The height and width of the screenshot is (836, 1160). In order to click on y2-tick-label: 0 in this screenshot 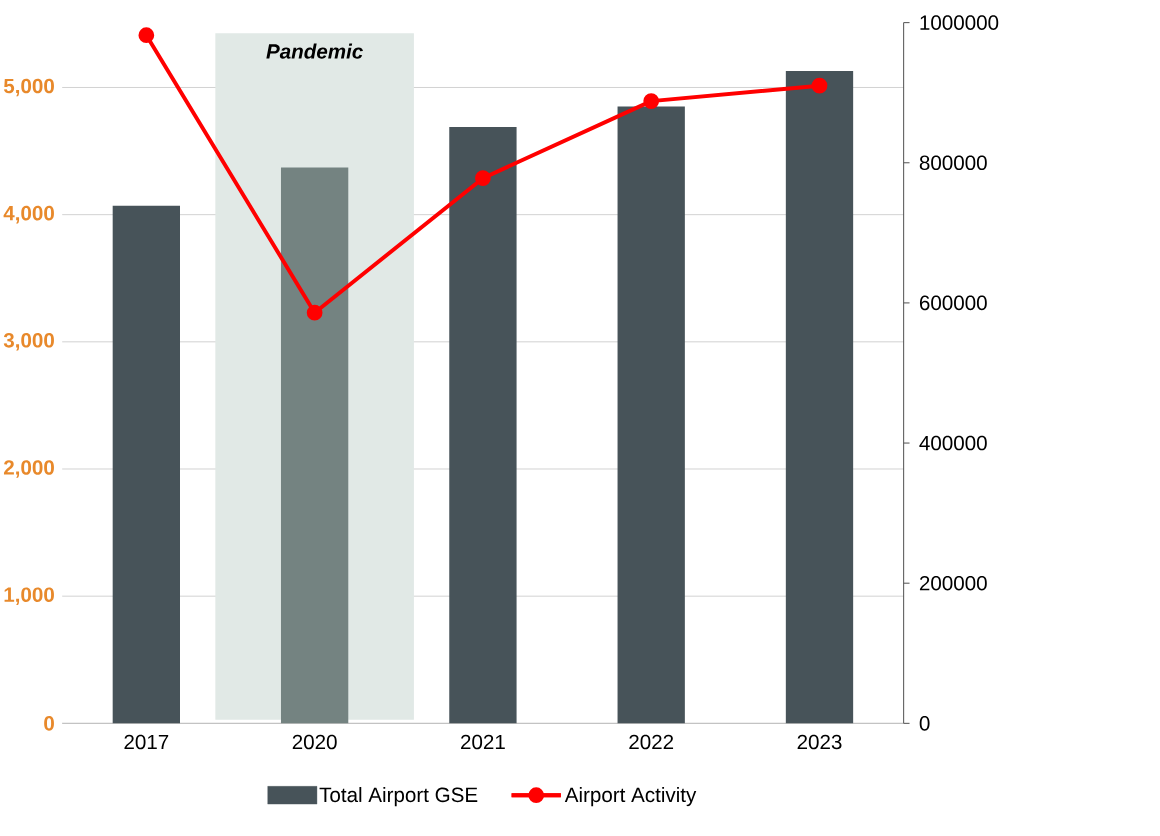, I will do `click(924, 723)`.